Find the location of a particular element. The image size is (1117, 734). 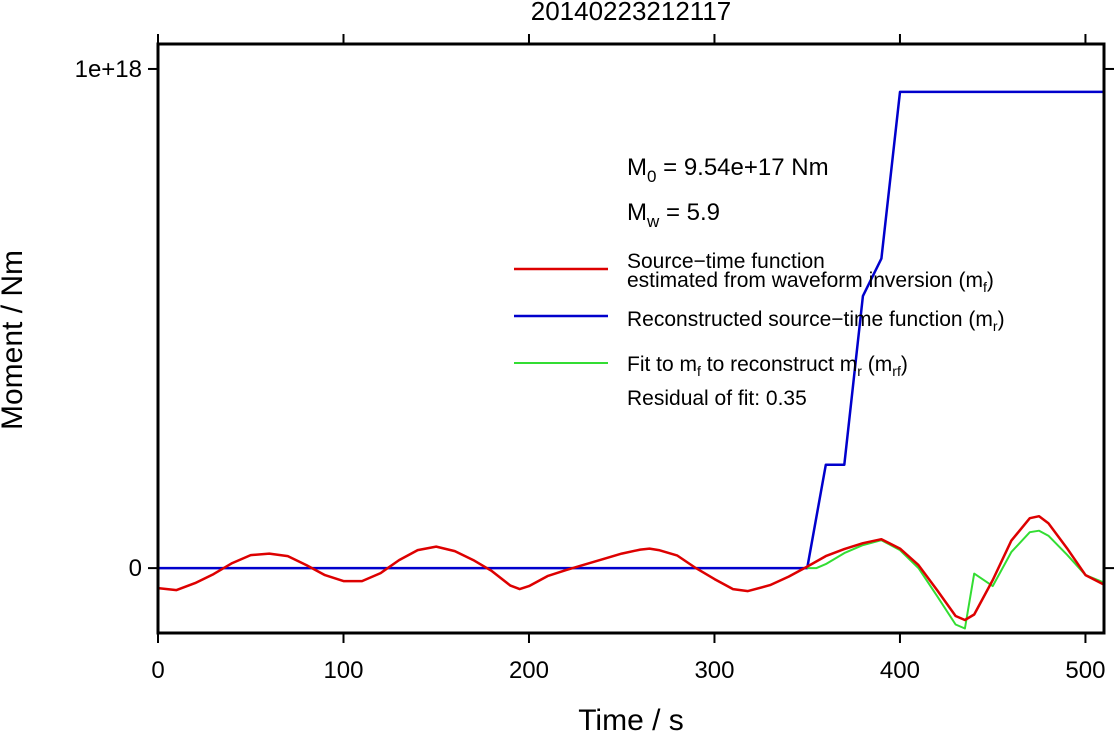

legend-fit-text2: to reconstruct m is located at coordinates (779, 364).